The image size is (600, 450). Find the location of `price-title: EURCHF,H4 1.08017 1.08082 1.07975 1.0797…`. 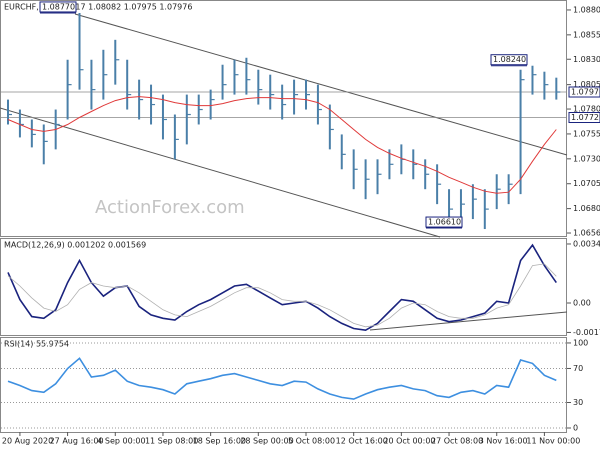

price-title: EURCHF,H4 1.08017 1.08082 1.07975 1.0797… is located at coordinates (98, 7).